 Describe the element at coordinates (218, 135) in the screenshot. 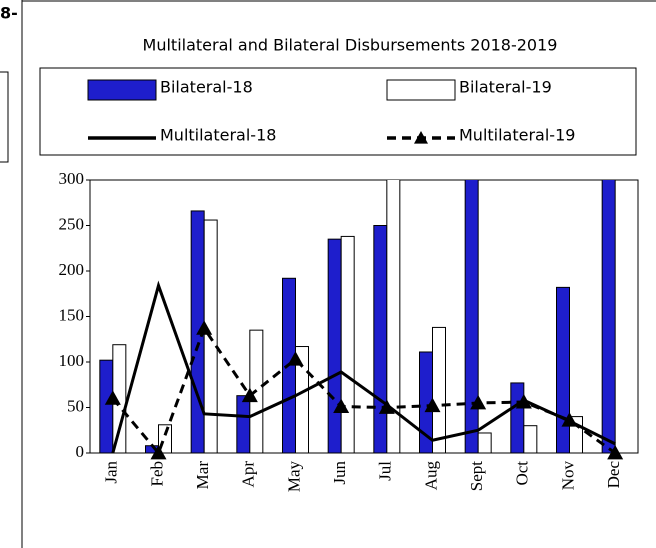

I see `legend-label: Multilateral-18` at that location.